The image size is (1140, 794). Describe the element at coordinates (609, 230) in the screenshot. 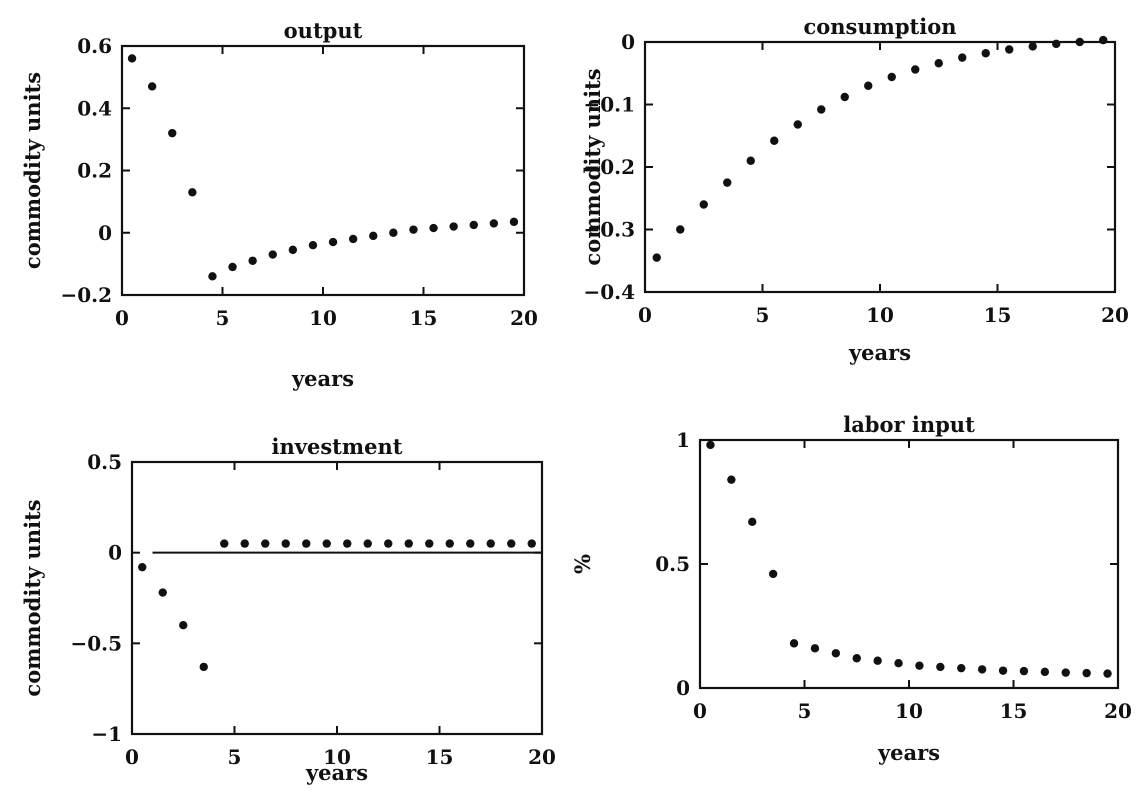

I see `y-tick-label: −0.3` at that location.